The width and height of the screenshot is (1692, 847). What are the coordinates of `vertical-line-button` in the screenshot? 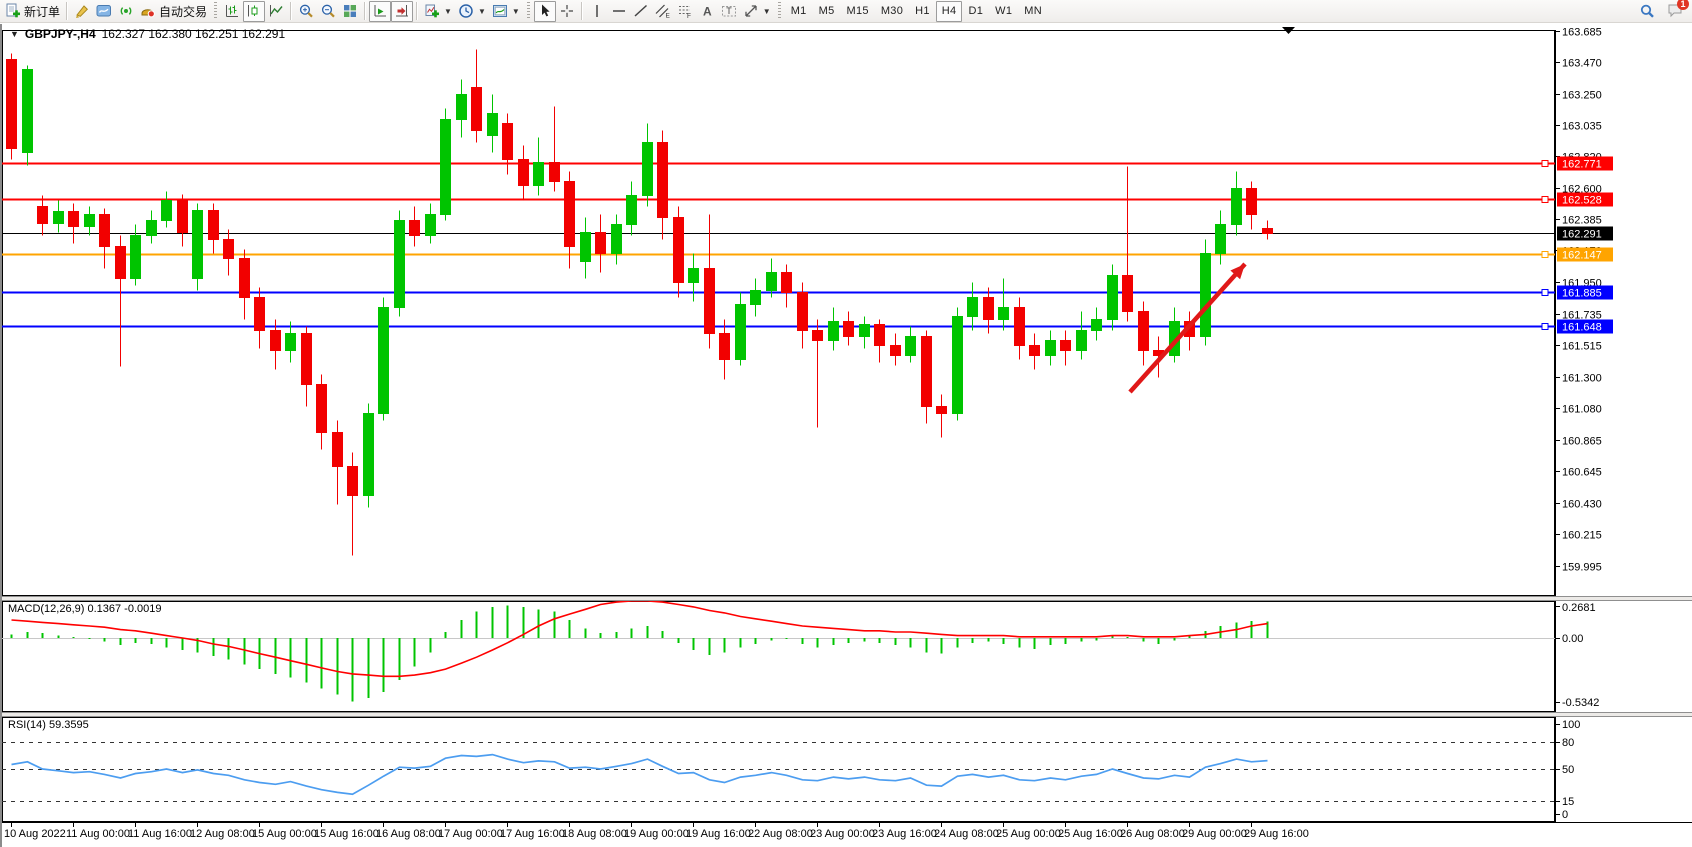 It's located at (597, 11).